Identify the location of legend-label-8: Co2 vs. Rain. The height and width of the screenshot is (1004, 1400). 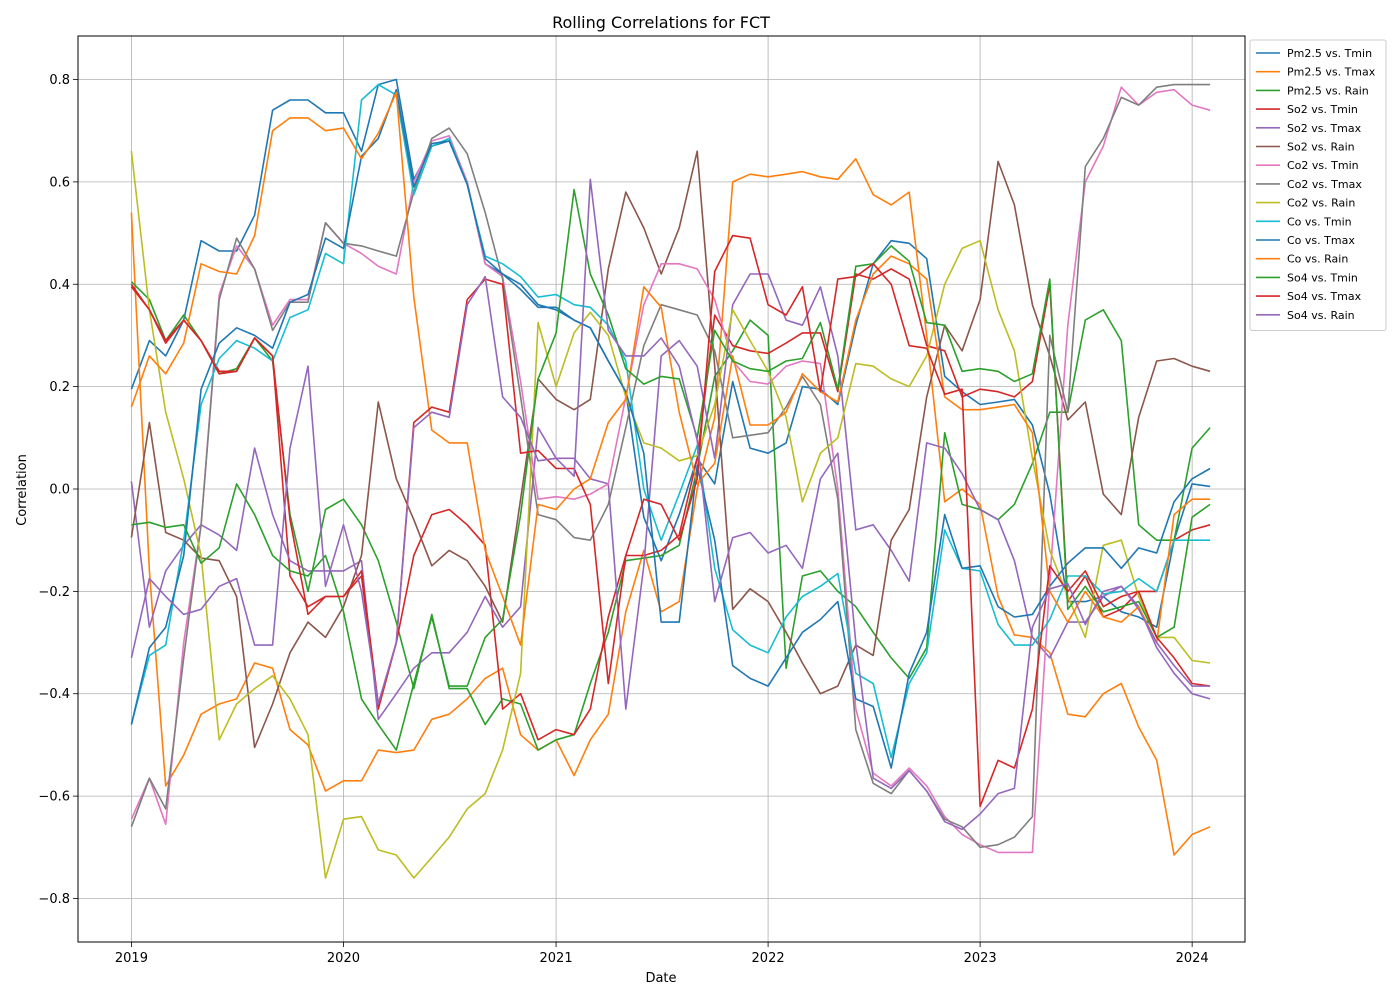
(1321, 203).